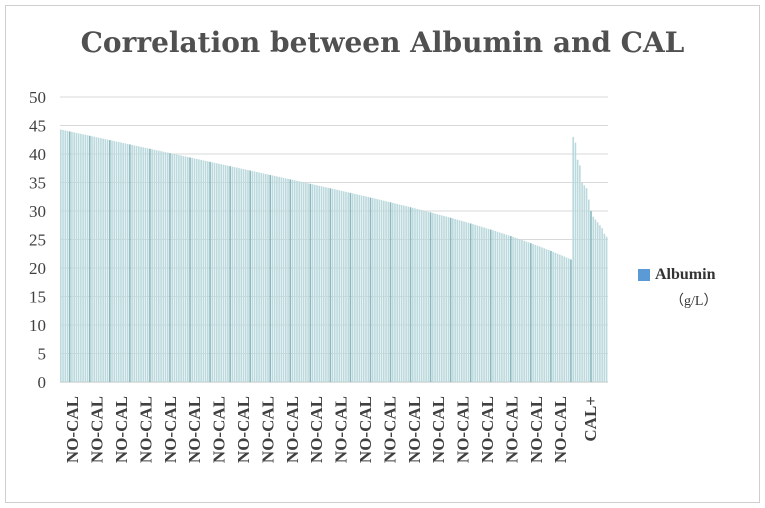 The image size is (765, 508). What do you see at coordinates (37, 183) in the screenshot?
I see `y-tick-label: 35` at bounding box center [37, 183].